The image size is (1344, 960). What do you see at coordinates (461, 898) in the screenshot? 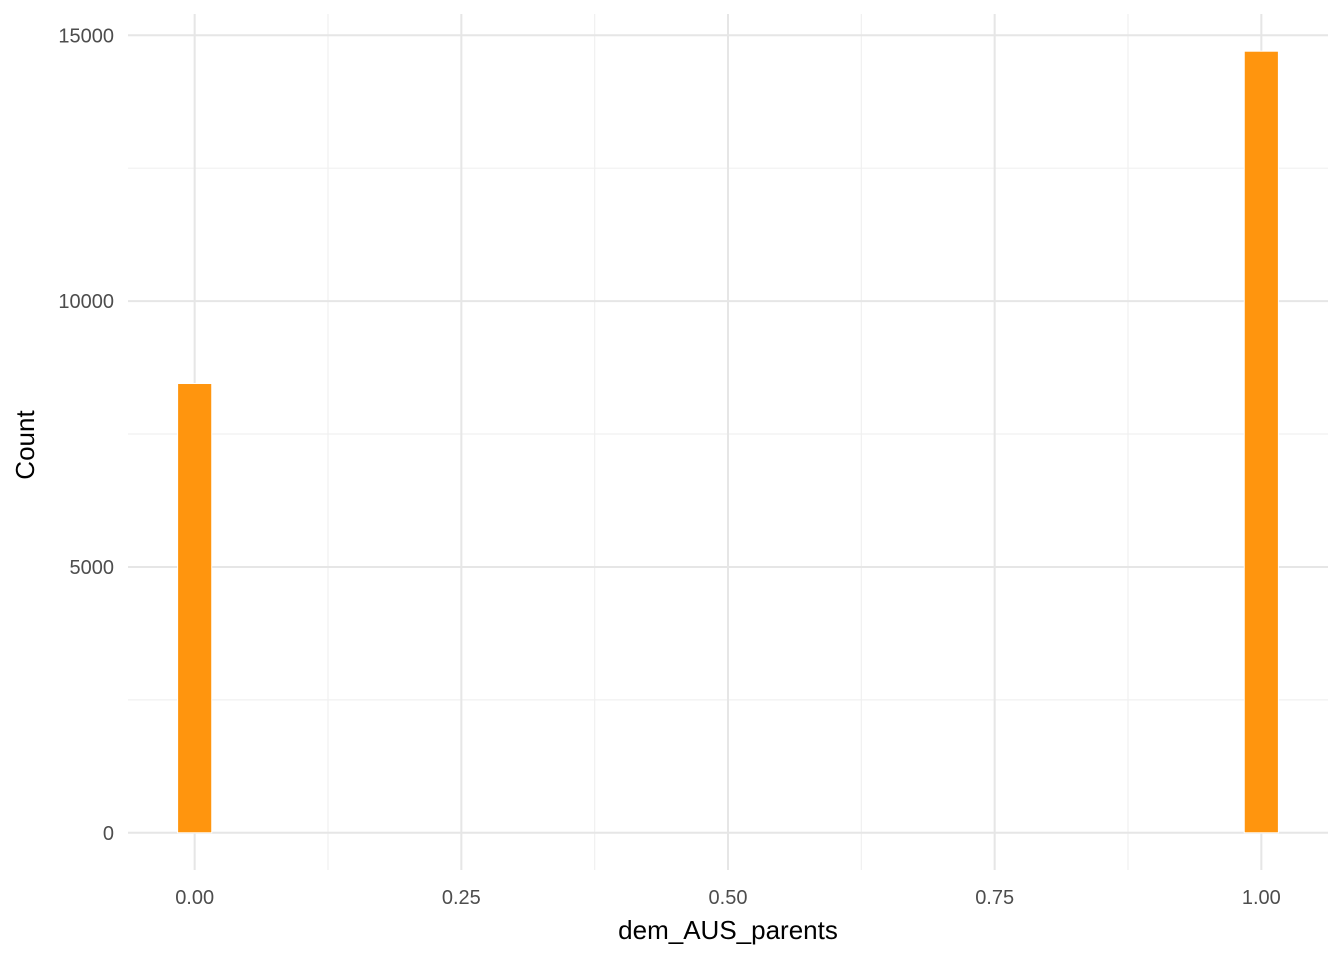
I see `x-tick-label: 0.25` at bounding box center [461, 898].